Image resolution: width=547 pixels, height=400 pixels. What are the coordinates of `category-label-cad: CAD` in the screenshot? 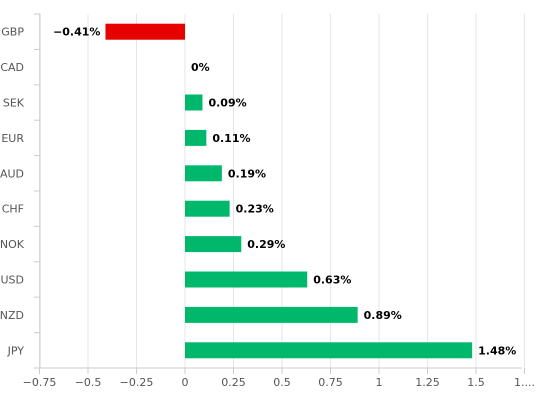 It's located at (12, 67).